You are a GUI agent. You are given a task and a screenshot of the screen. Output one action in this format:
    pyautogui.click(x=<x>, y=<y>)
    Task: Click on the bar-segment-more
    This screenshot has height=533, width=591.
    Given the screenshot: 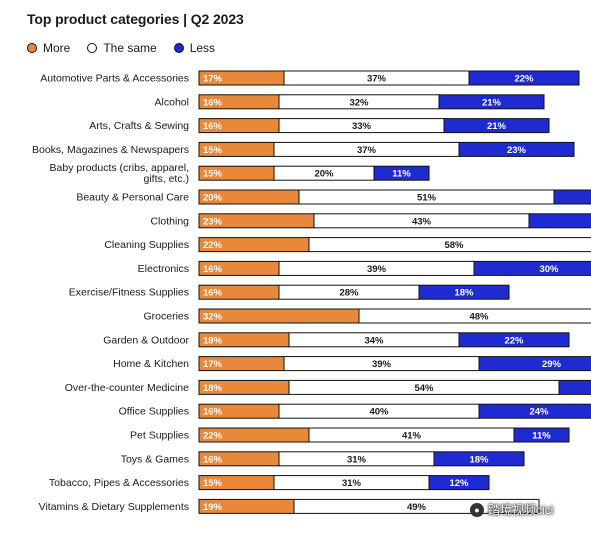 What is the action you would take?
    pyautogui.click(x=279, y=316)
    